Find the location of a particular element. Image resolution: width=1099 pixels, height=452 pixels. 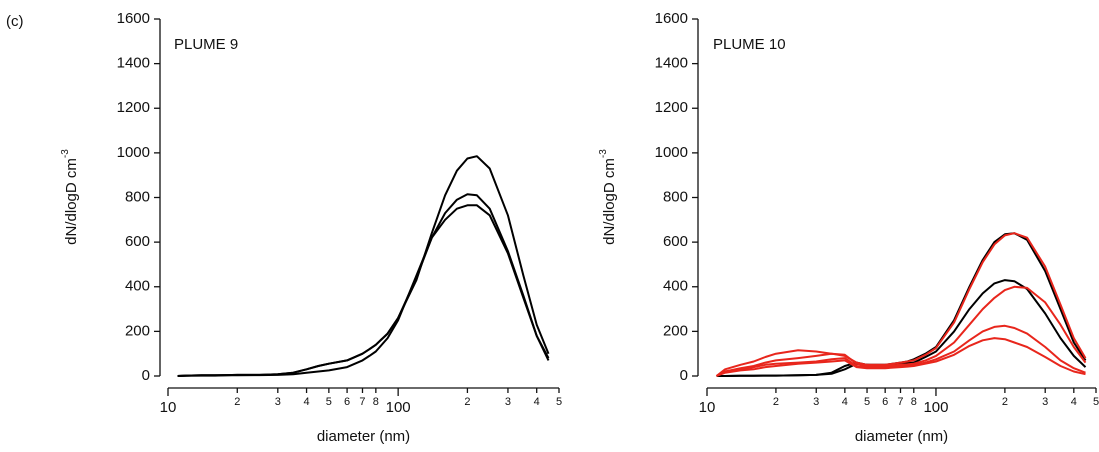

annotation: PLUME 9 is located at coordinates (206, 44).